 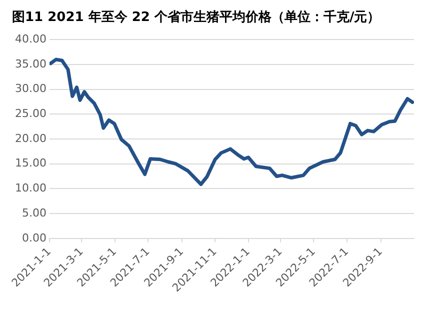 I want to click on y-tick-label: 30.00, so click(x=30, y=89).